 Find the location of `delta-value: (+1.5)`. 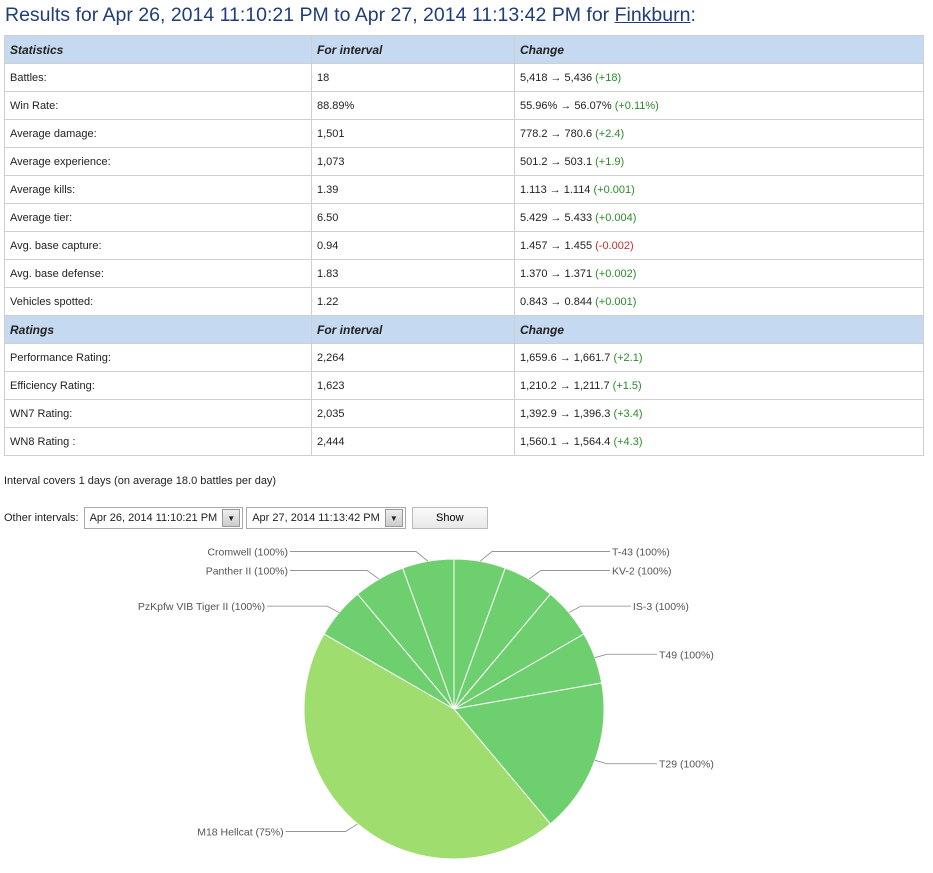

delta-value: (+1.5) is located at coordinates (627, 385).